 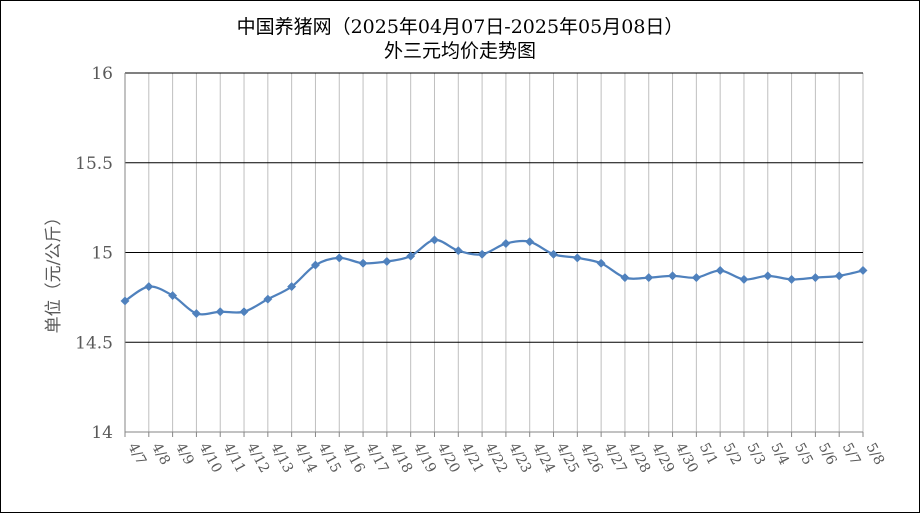 What do you see at coordinates (94, 164) in the screenshot?
I see `y-tick-label: 15.5` at bounding box center [94, 164].